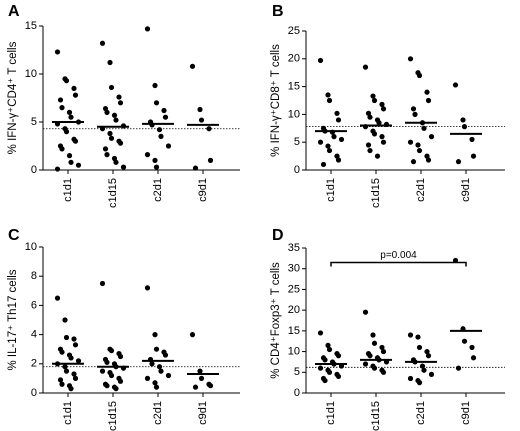 The height and width of the screenshot is (431, 520). I want to click on y-axis-label: % IFN-γ⁺CD4⁺ T cells, so click(13, 97).